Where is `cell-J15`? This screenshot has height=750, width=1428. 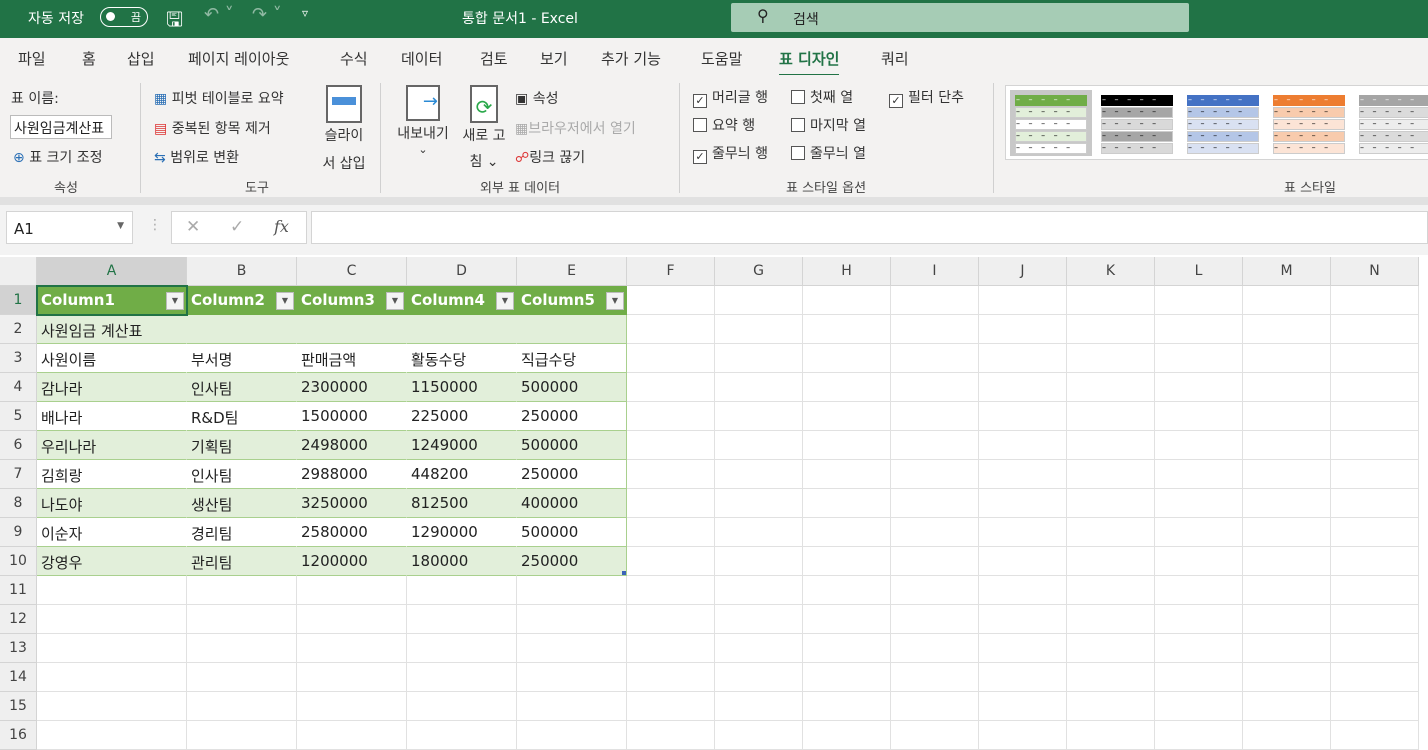 cell-J15 is located at coordinates (1023, 706).